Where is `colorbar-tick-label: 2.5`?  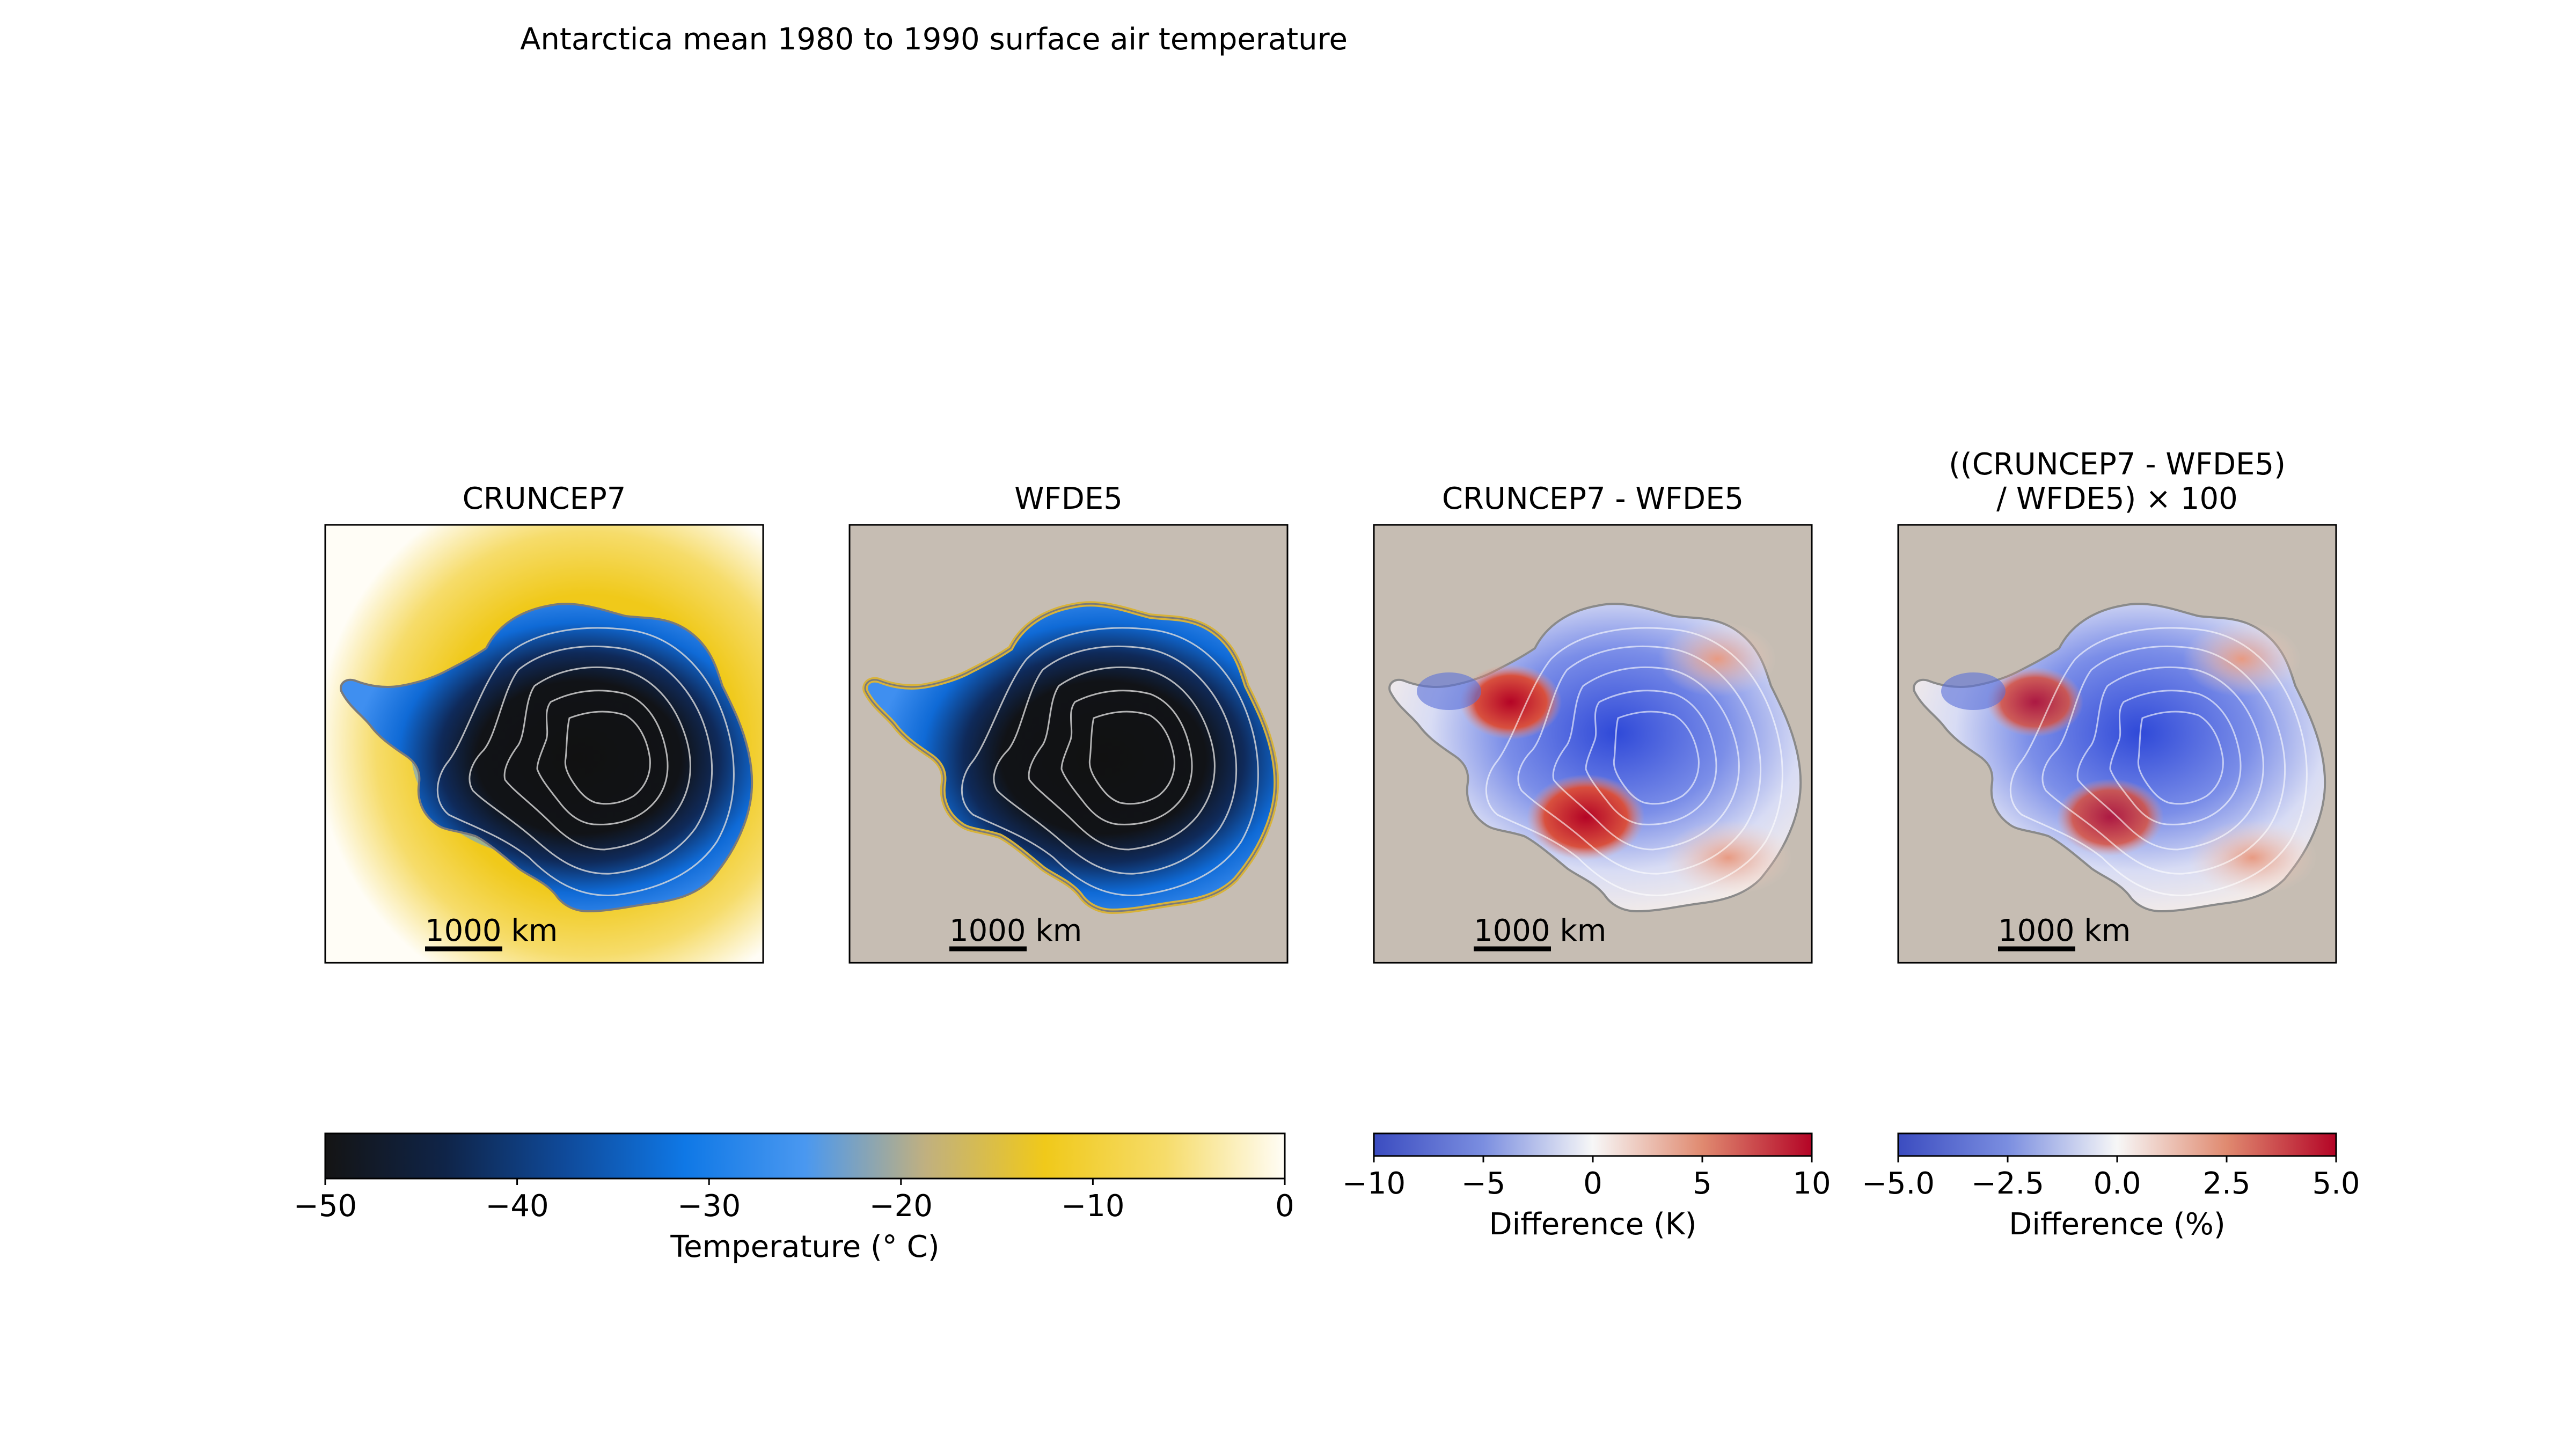
colorbar-tick-label: 2.5 is located at coordinates (2226, 1183).